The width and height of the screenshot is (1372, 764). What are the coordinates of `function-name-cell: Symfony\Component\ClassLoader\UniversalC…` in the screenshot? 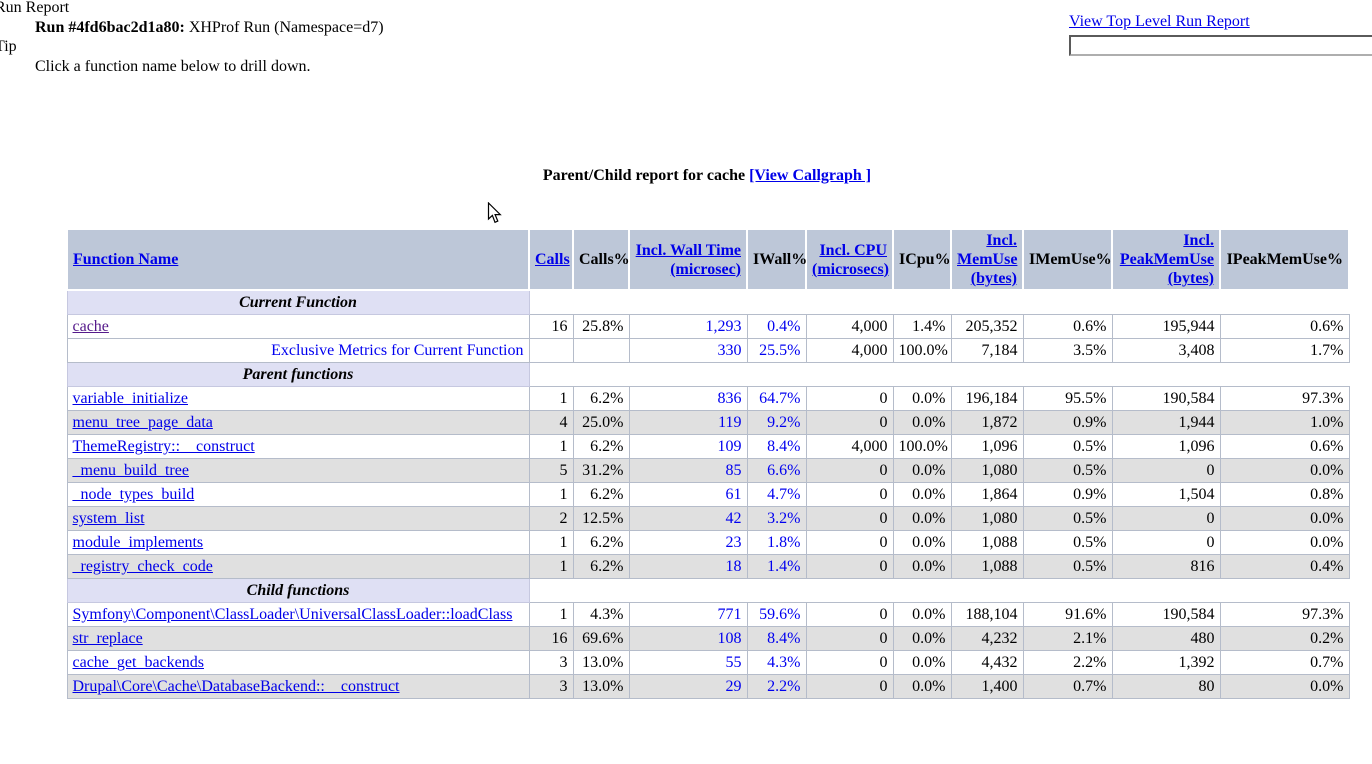 It's located at (298, 614).